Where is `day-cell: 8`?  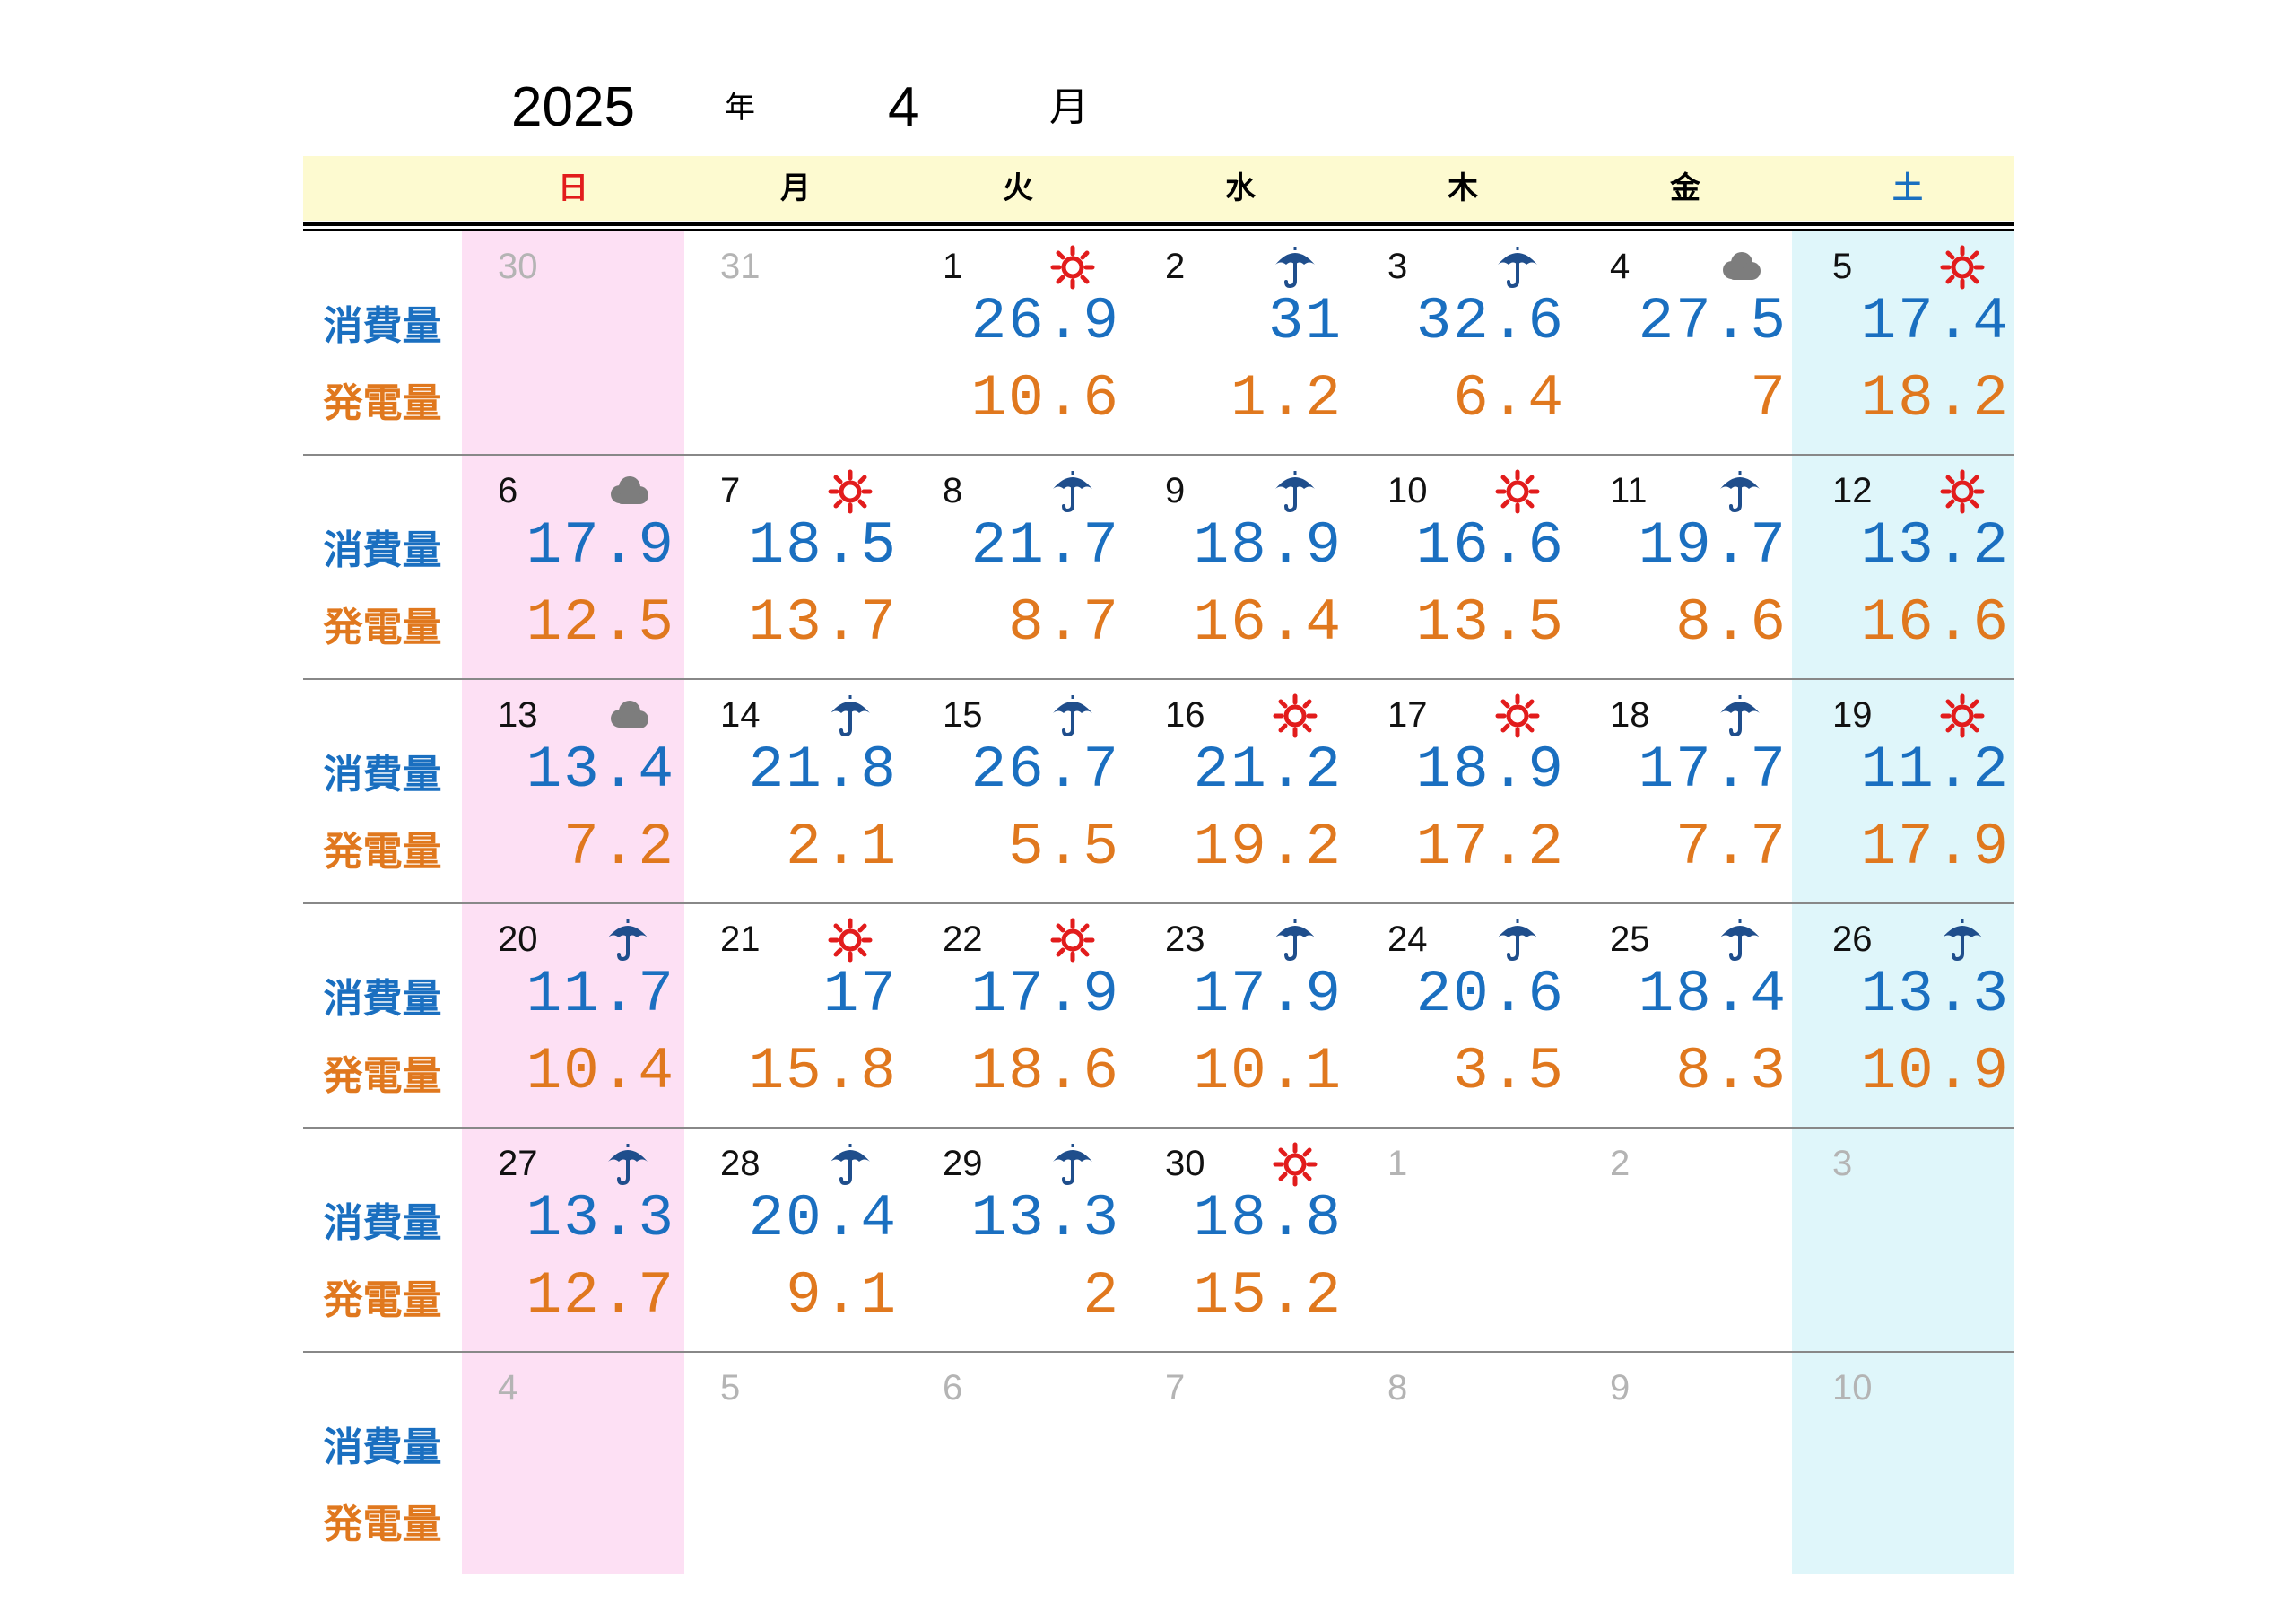
day-cell: 8 is located at coordinates (1463, 1464).